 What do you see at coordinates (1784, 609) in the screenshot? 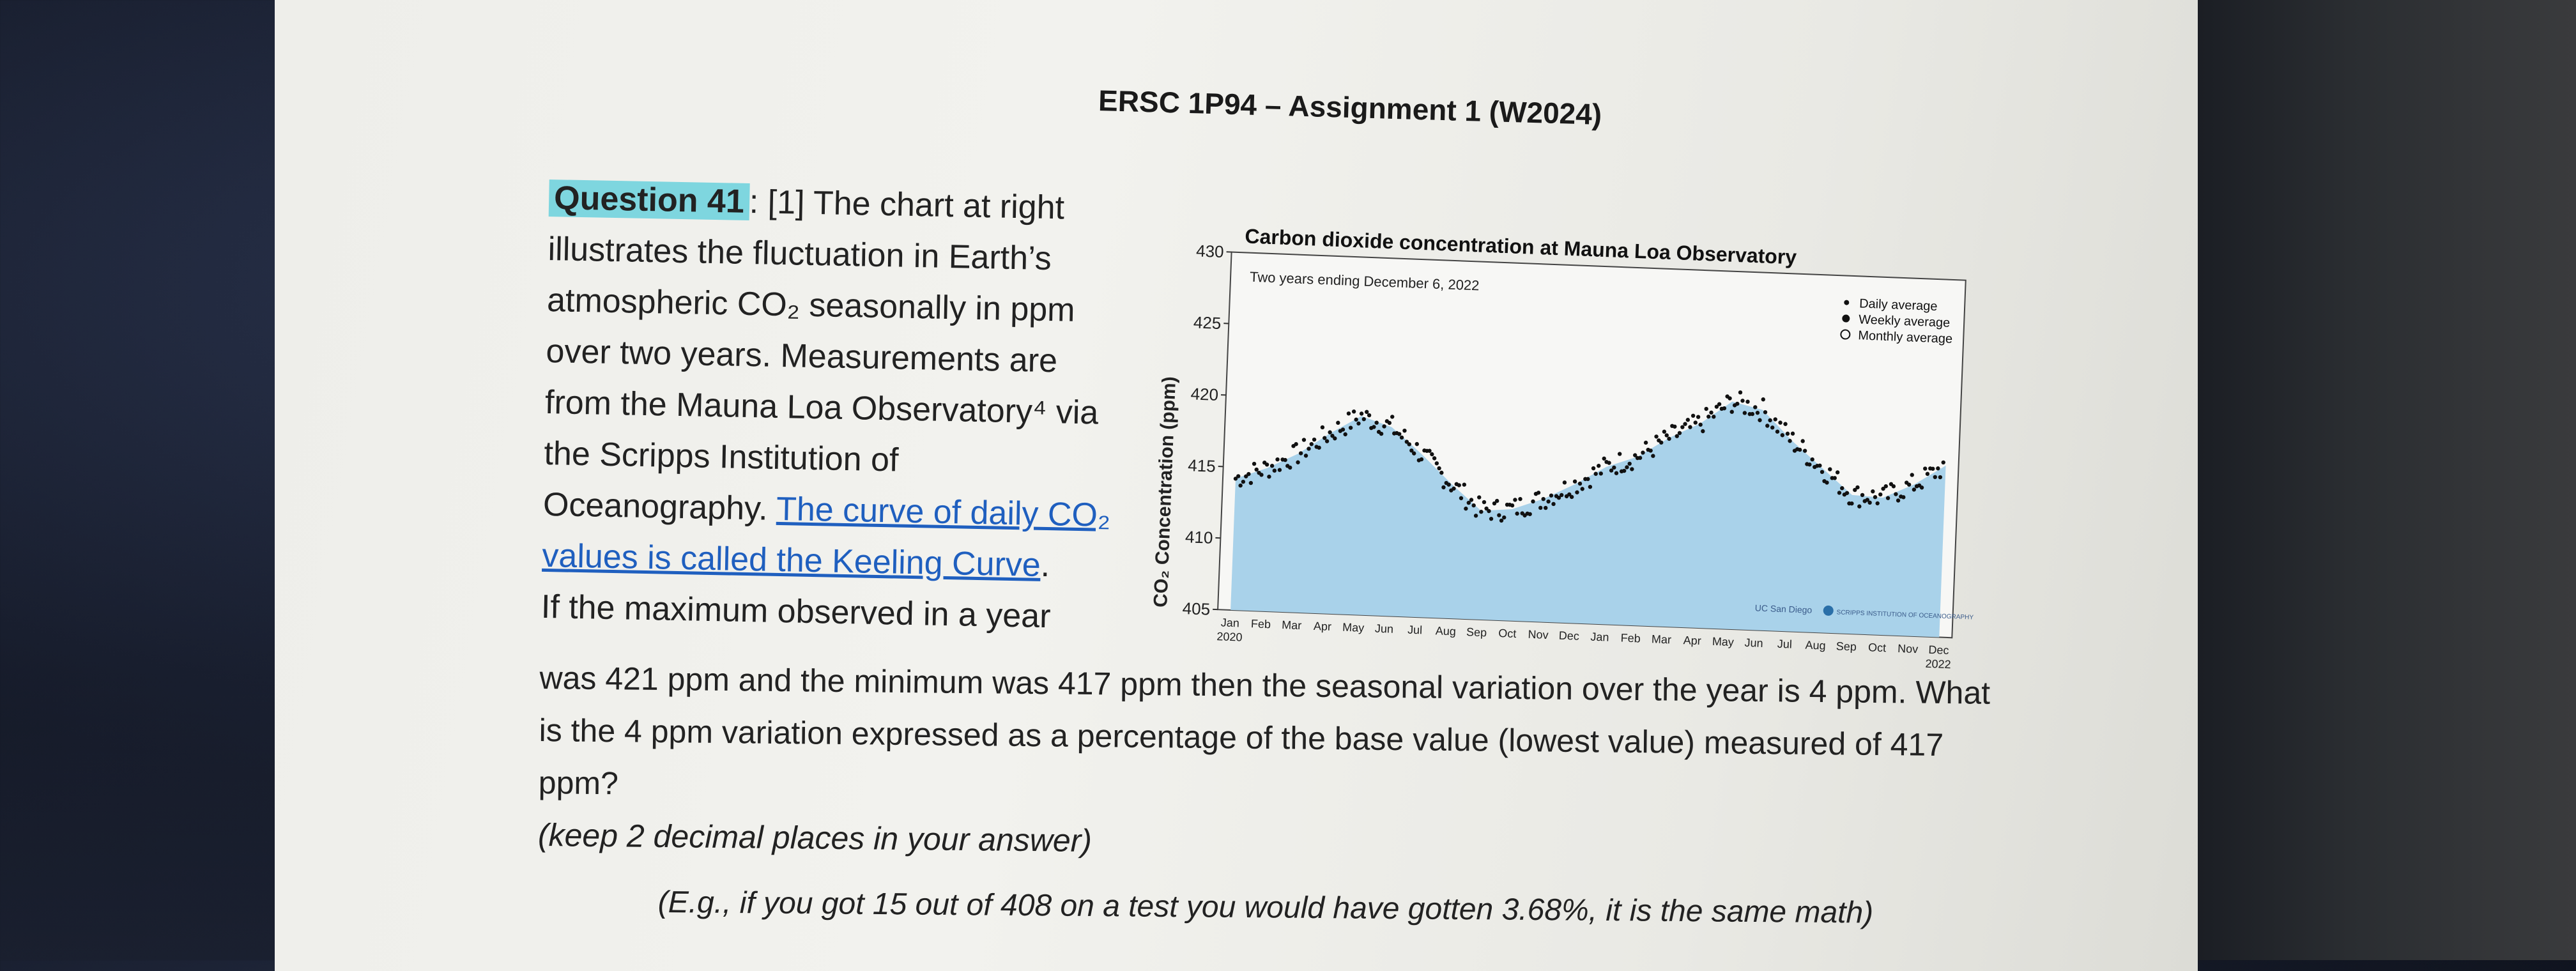
I see `ucsd-logo: UC San Diego` at bounding box center [1784, 609].